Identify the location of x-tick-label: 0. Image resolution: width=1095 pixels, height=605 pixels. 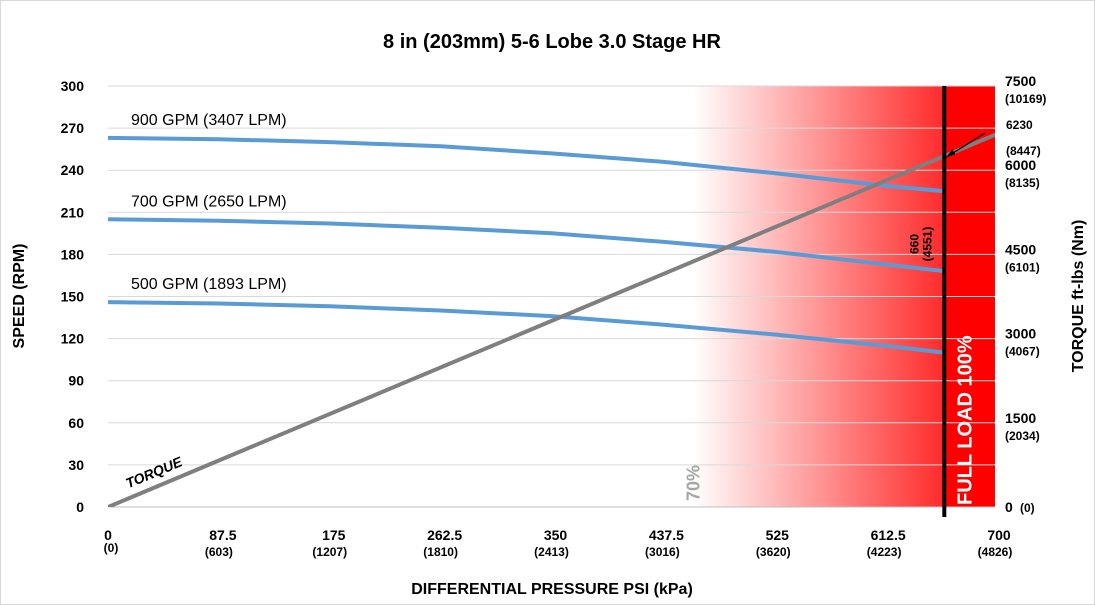
(108, 535).